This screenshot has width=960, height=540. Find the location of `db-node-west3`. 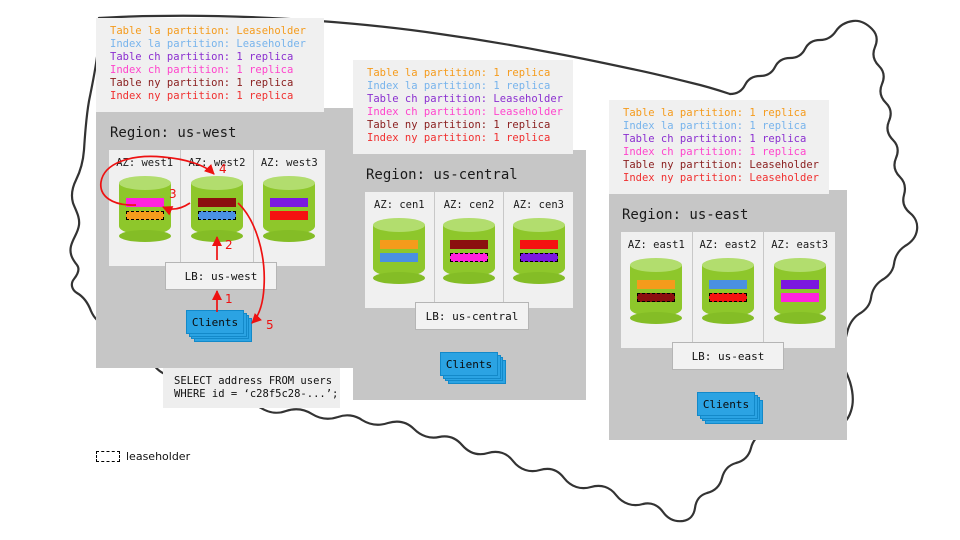

db-node-west3 is located at coordinates (289, 209).